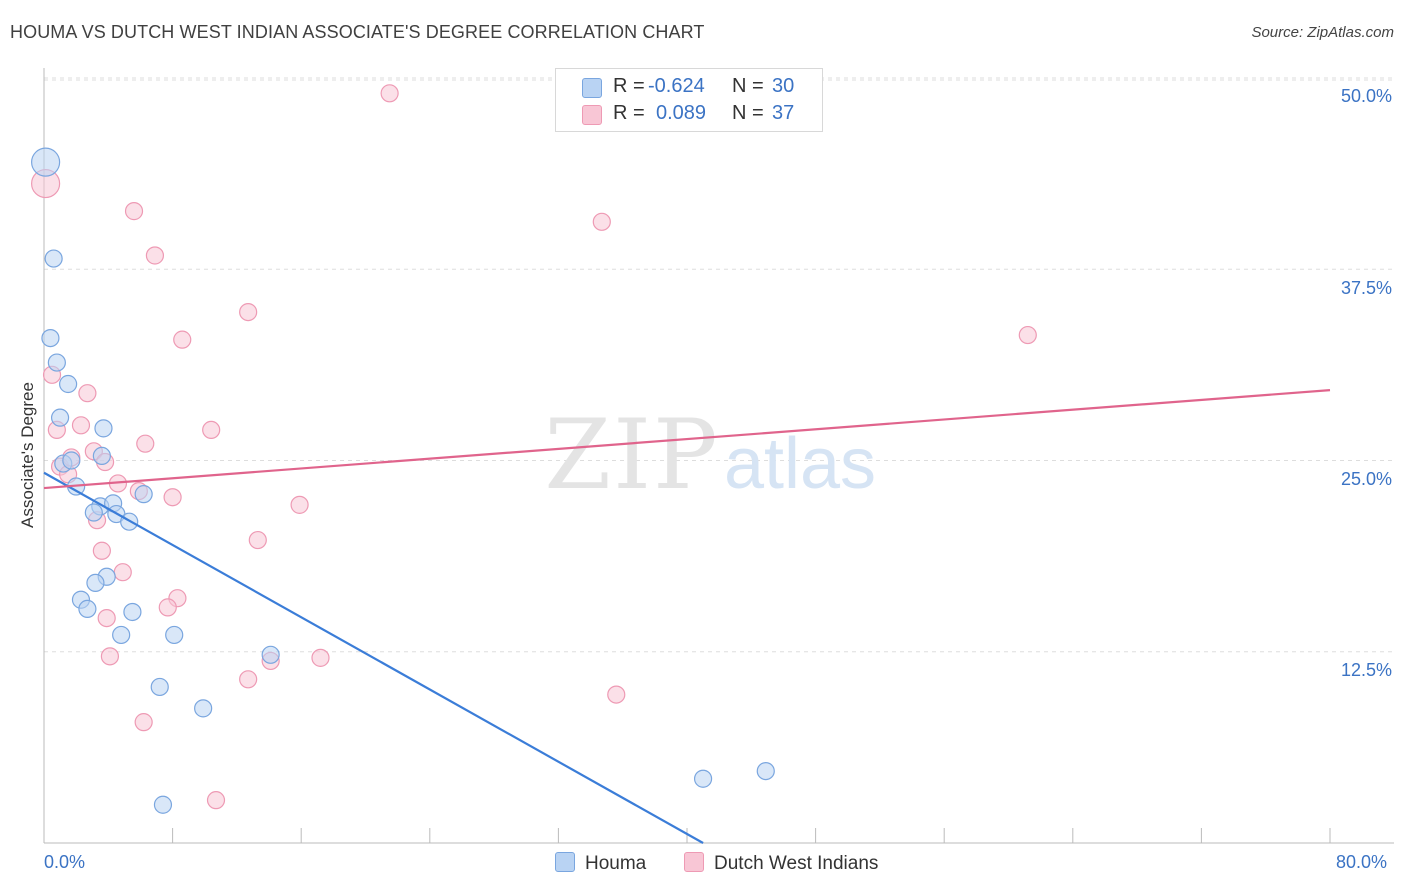 The image size is (1406, 892). What do you see at coordinates (1366, 96) in the screenshot?
I see `y-tick-label-50: 50.0%` at bounding box center [1366, 96].